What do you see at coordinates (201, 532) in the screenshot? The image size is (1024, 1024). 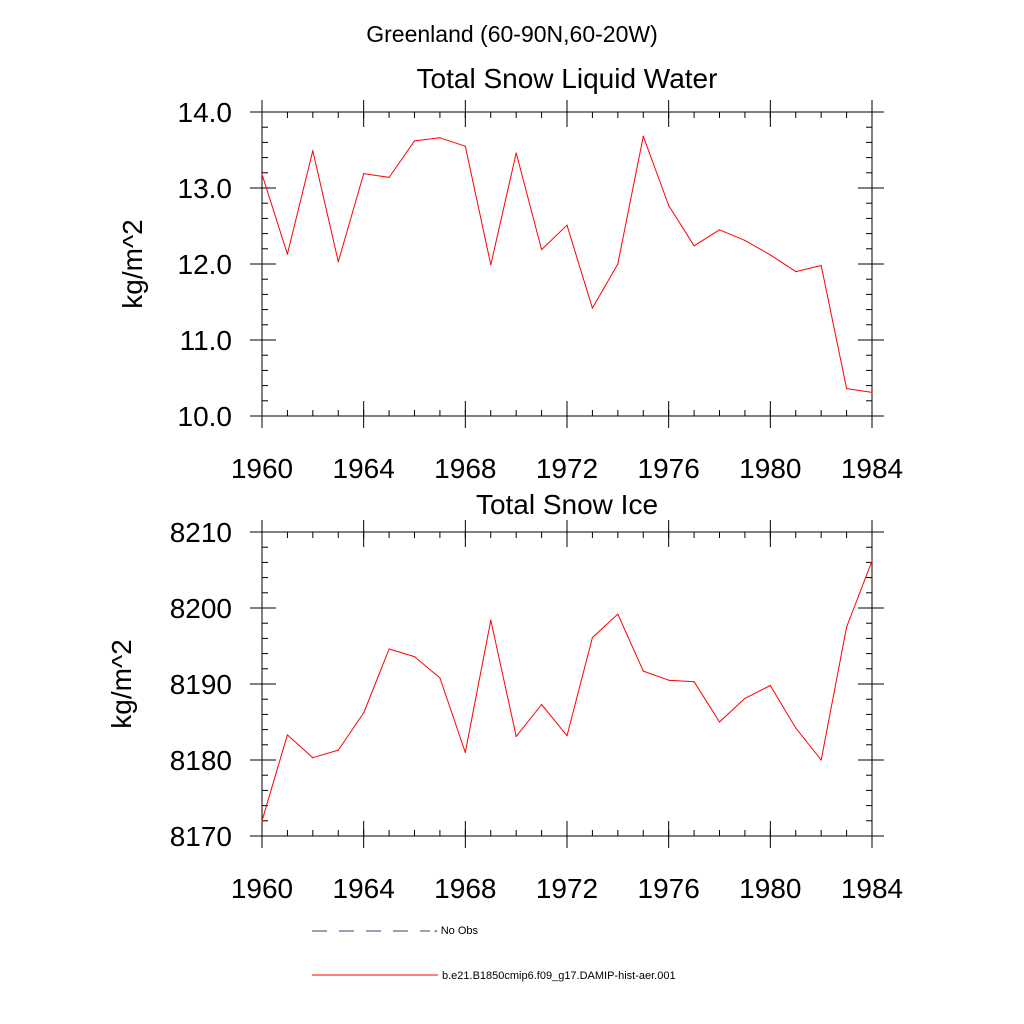 I see `y-tick-label: 8210` at bounding box center [201, 532].